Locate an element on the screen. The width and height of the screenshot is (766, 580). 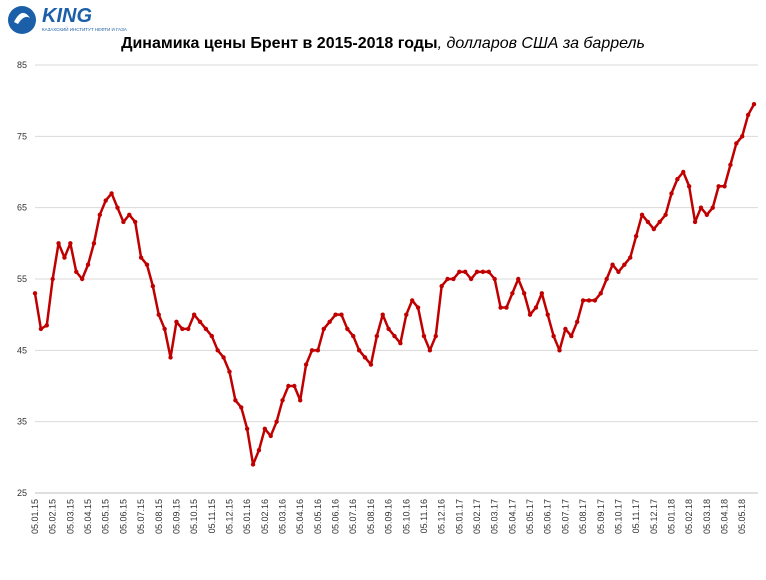
x-tick-label: 05.12.16 is located at coordinates (442, 516).